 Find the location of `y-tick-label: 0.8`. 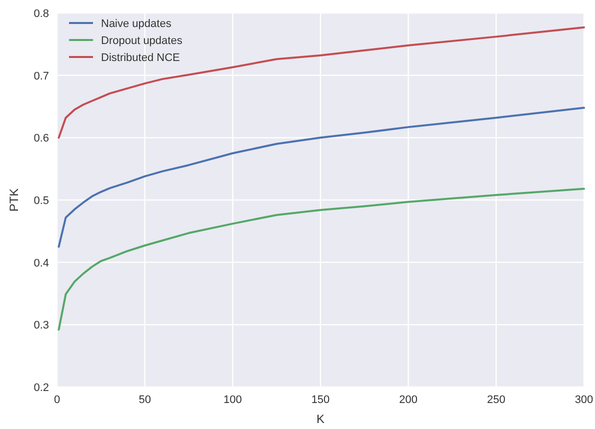

y-tick-label: 0.8 is located at coordinates (41, 14).